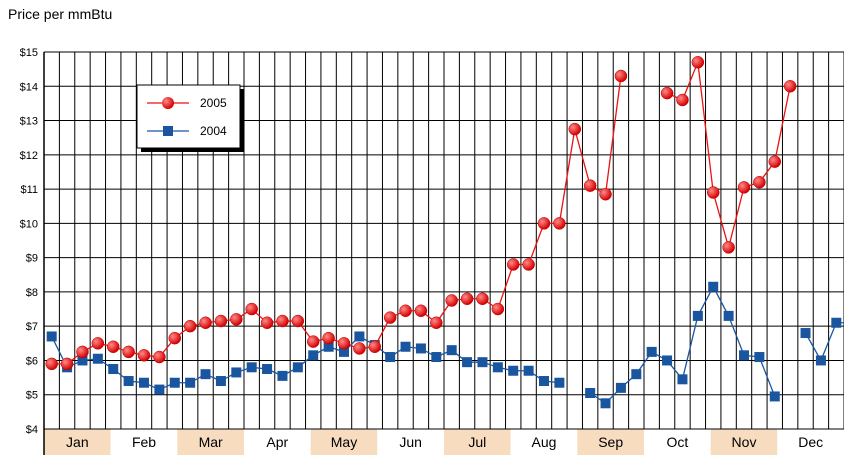  I want to click on legend-marker-circle, so click(168, 103).